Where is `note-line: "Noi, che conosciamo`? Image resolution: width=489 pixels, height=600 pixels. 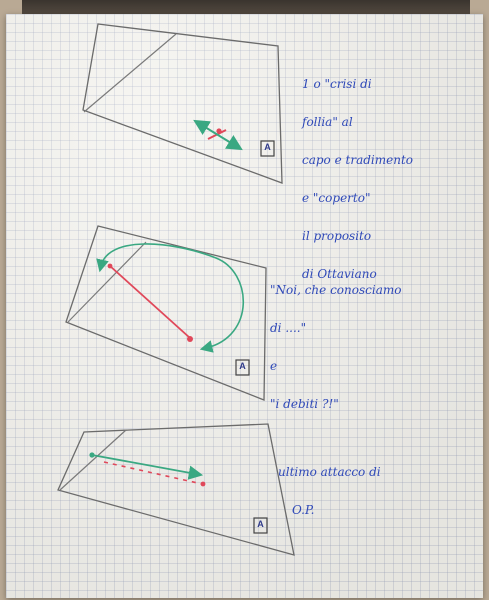 note-line: "Noi, che conosciamo is located at coordinates (336, 290).